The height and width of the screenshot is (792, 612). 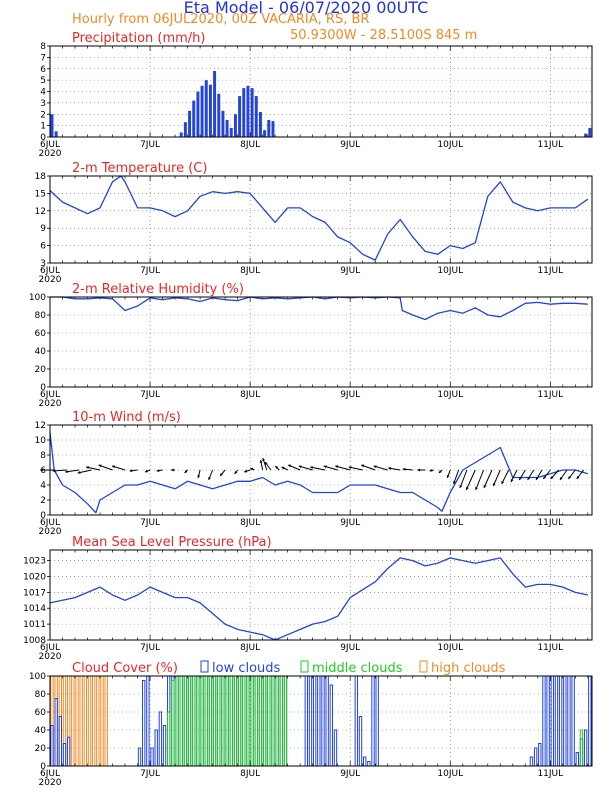 What do you see at coordinates (41, 695) in the screenshot?
I see `y-tick-label: 80` at bounding box center [41, 695].